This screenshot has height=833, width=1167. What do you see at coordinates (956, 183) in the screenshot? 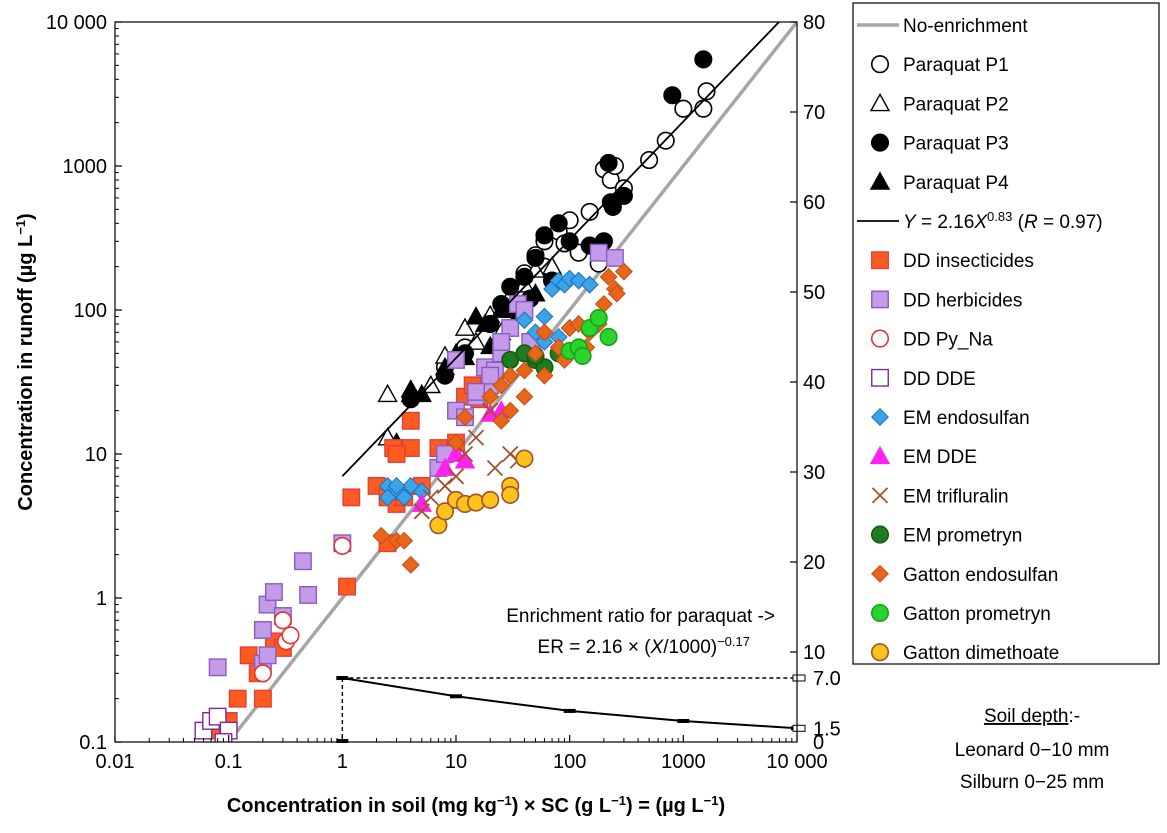
I see `legend-label: Paraquat P4` at bounding box center [956, 183].